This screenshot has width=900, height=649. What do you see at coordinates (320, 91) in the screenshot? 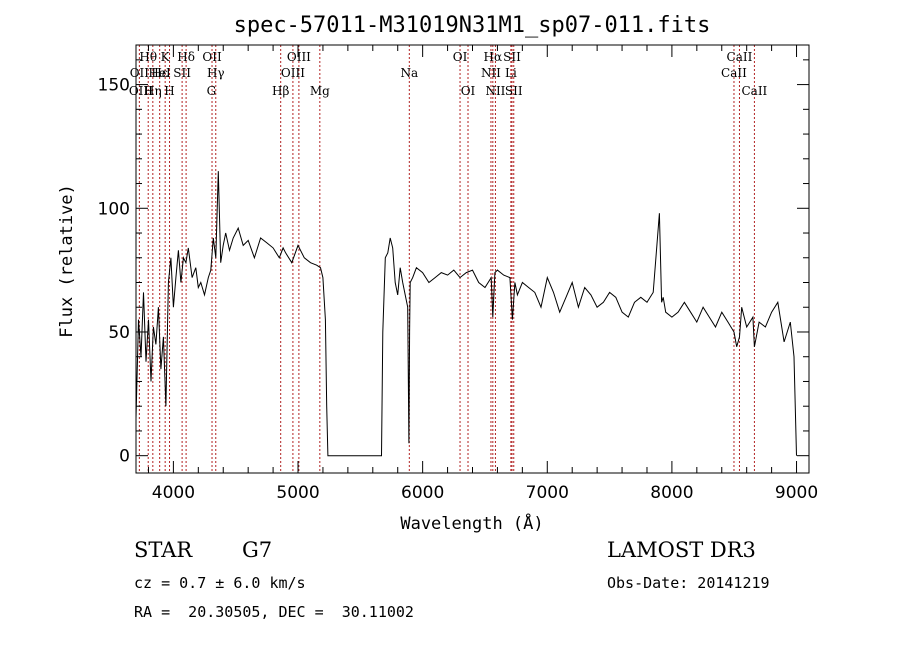
I see `line-label-16: Mg` at bounding box center [320, 91].